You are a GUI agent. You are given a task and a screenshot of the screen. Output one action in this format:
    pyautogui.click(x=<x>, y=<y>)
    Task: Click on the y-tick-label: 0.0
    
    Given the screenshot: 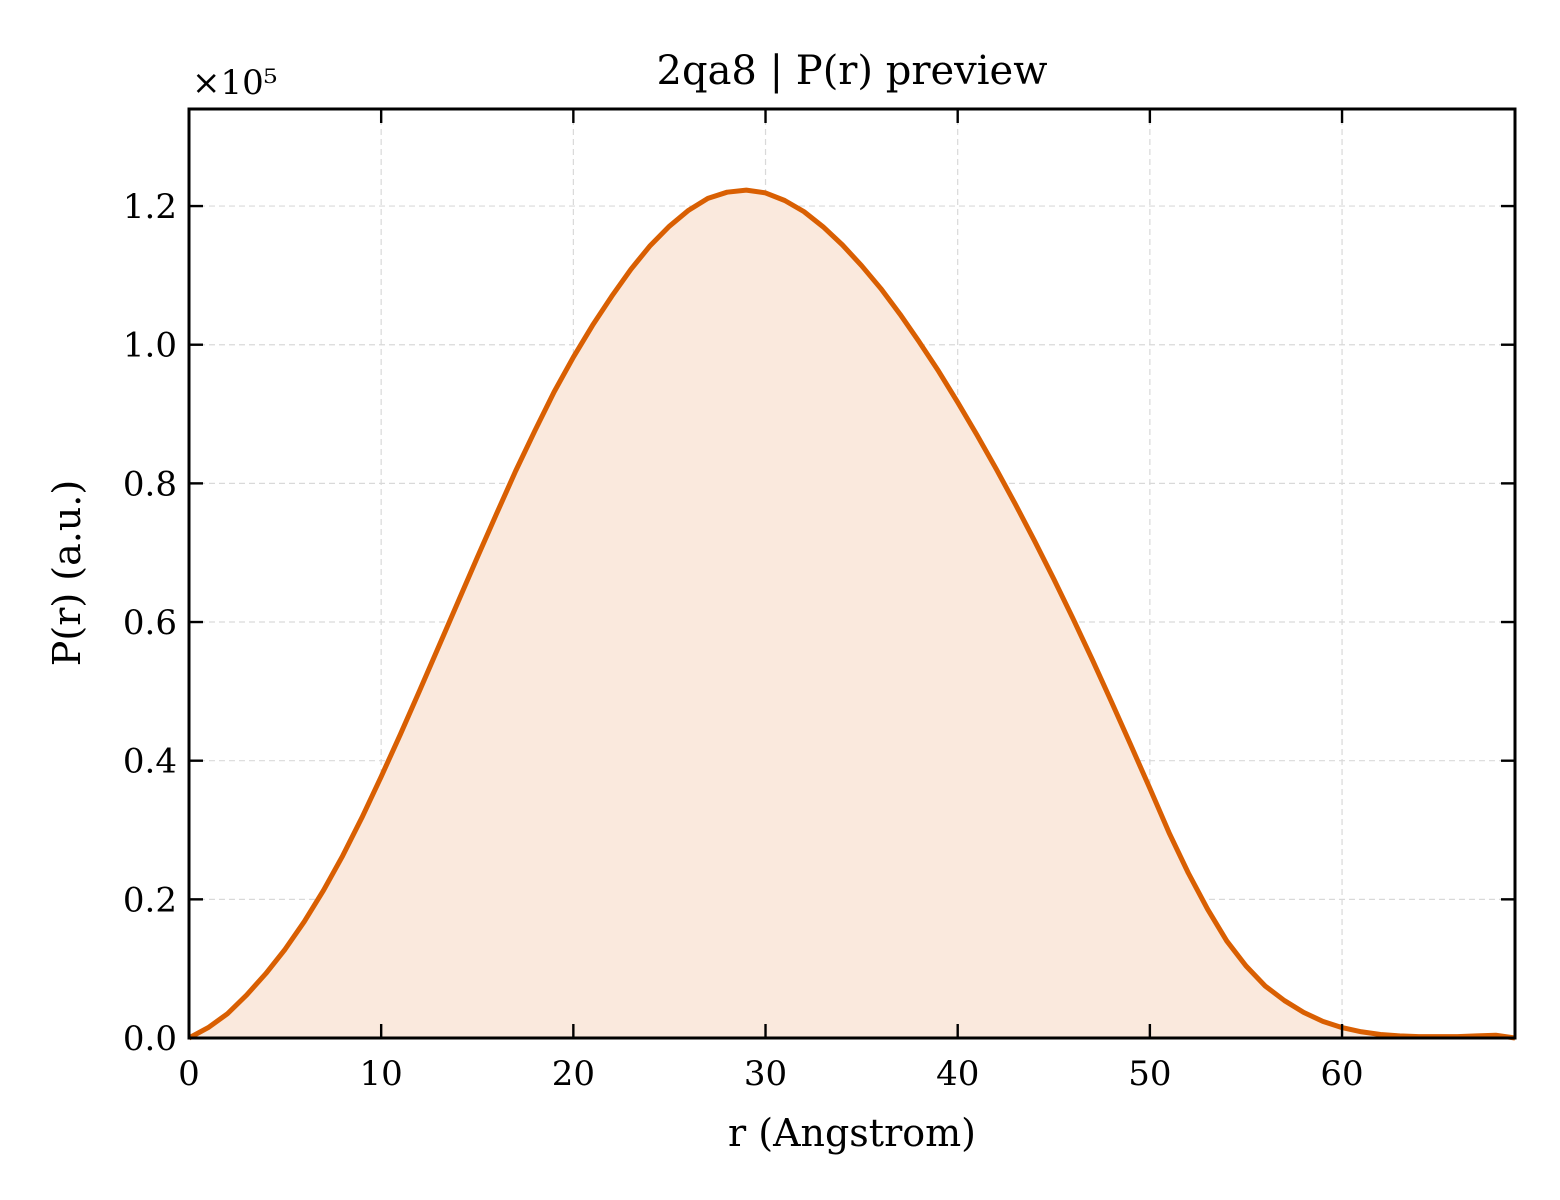 What is the action you would take?
    pyautogui.click(x=150, y=1039)
    